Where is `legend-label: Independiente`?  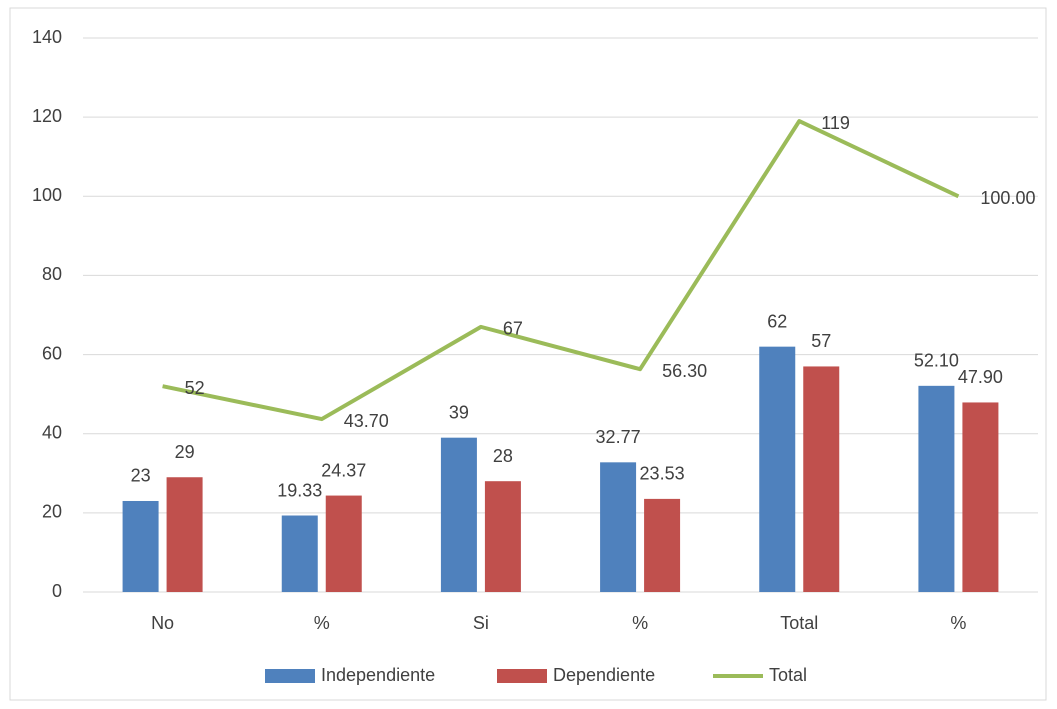
legend-label: Independiente is located at coordinates (378, 675).